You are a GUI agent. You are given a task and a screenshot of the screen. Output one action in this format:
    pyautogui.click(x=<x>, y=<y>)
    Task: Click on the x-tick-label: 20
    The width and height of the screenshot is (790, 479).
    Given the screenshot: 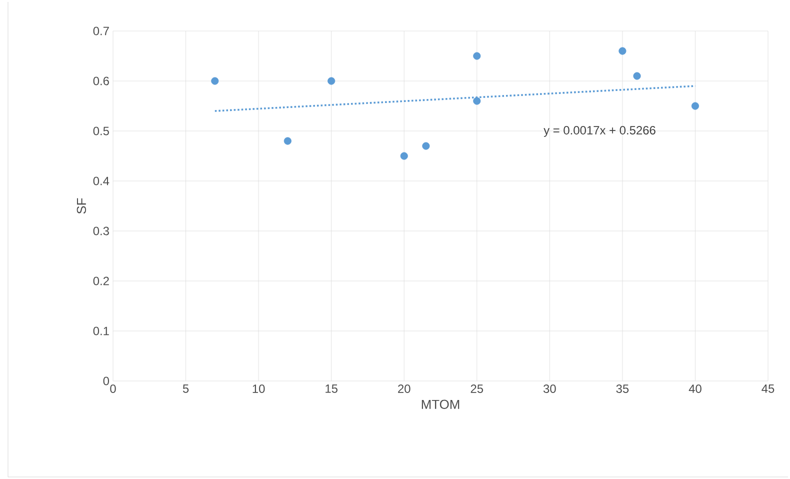 What is the action you would take?
    pyautogui.click(x=404, y=388)
    